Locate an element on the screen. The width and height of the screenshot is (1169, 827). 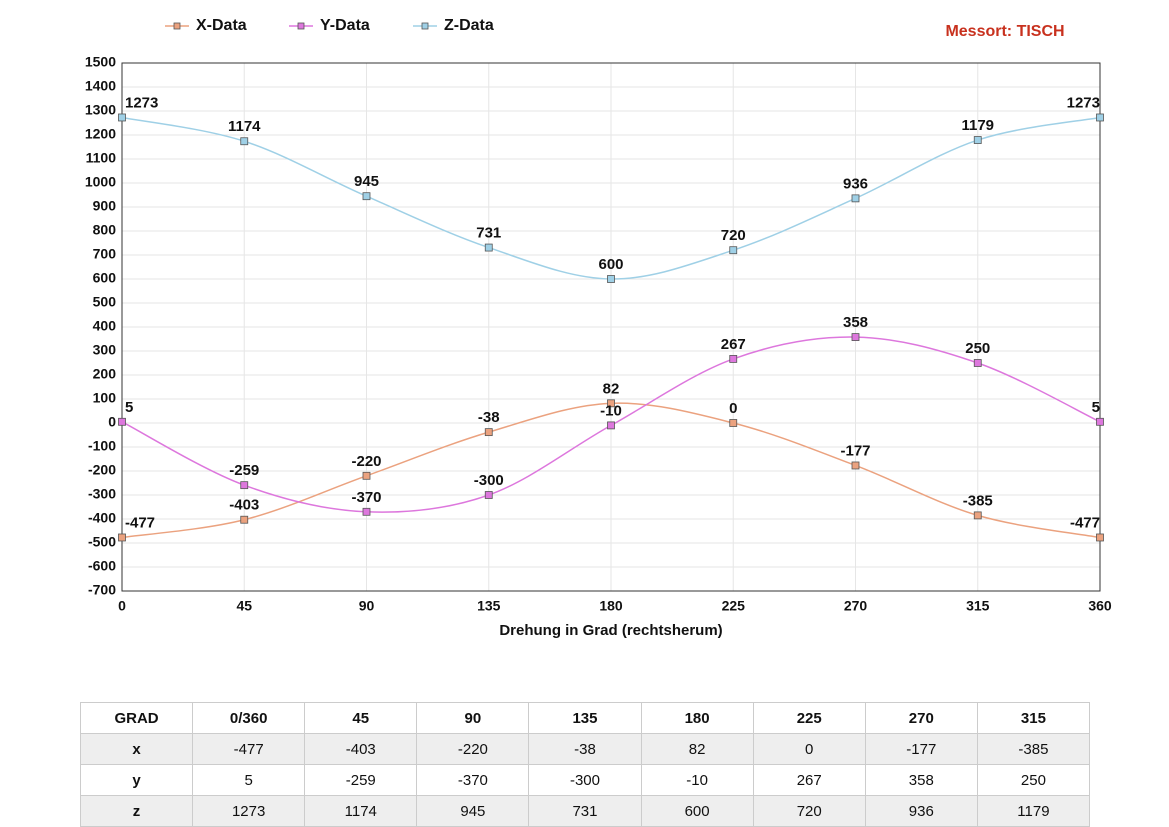
y-tick-label: -300 is located at coordinates (102, 494).